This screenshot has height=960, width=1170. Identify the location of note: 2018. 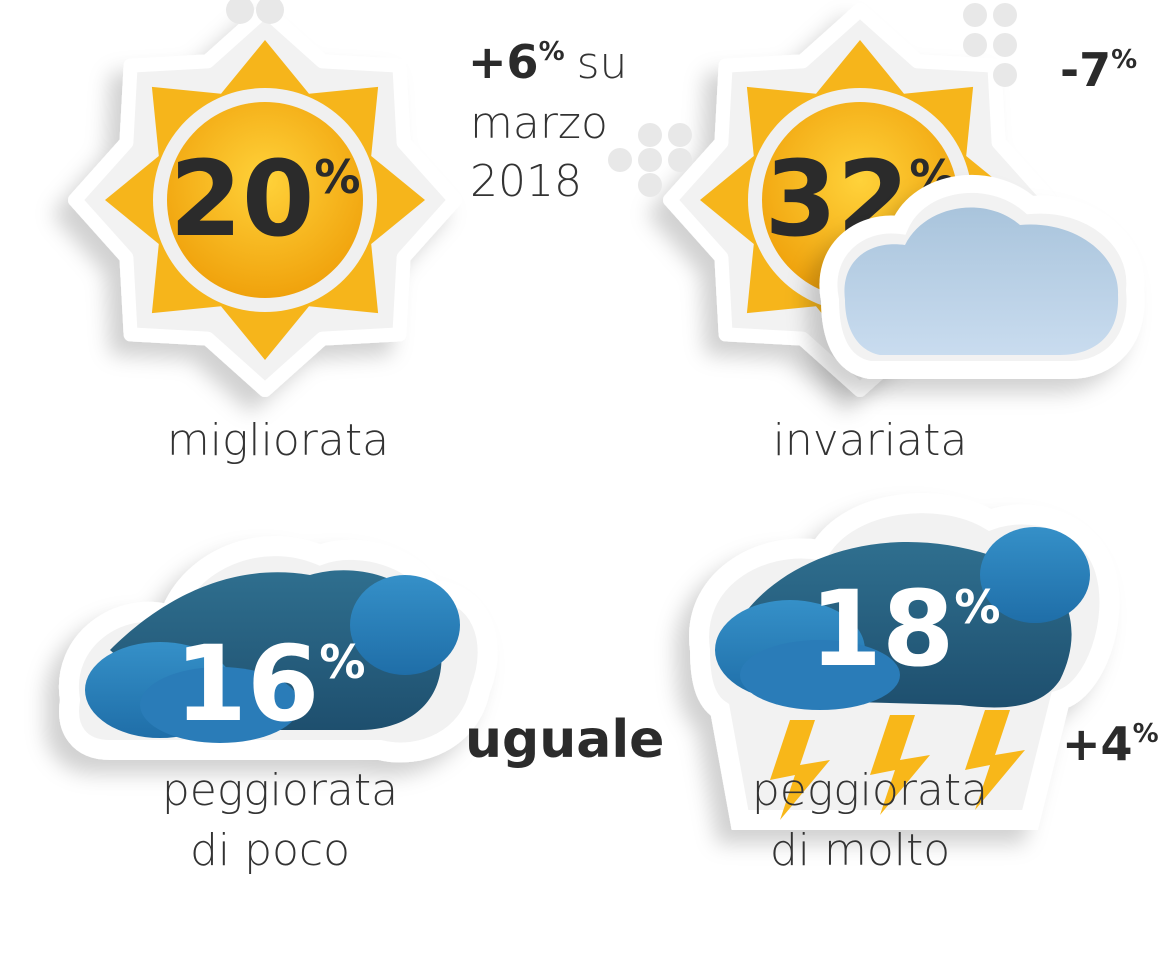
(526, 181).